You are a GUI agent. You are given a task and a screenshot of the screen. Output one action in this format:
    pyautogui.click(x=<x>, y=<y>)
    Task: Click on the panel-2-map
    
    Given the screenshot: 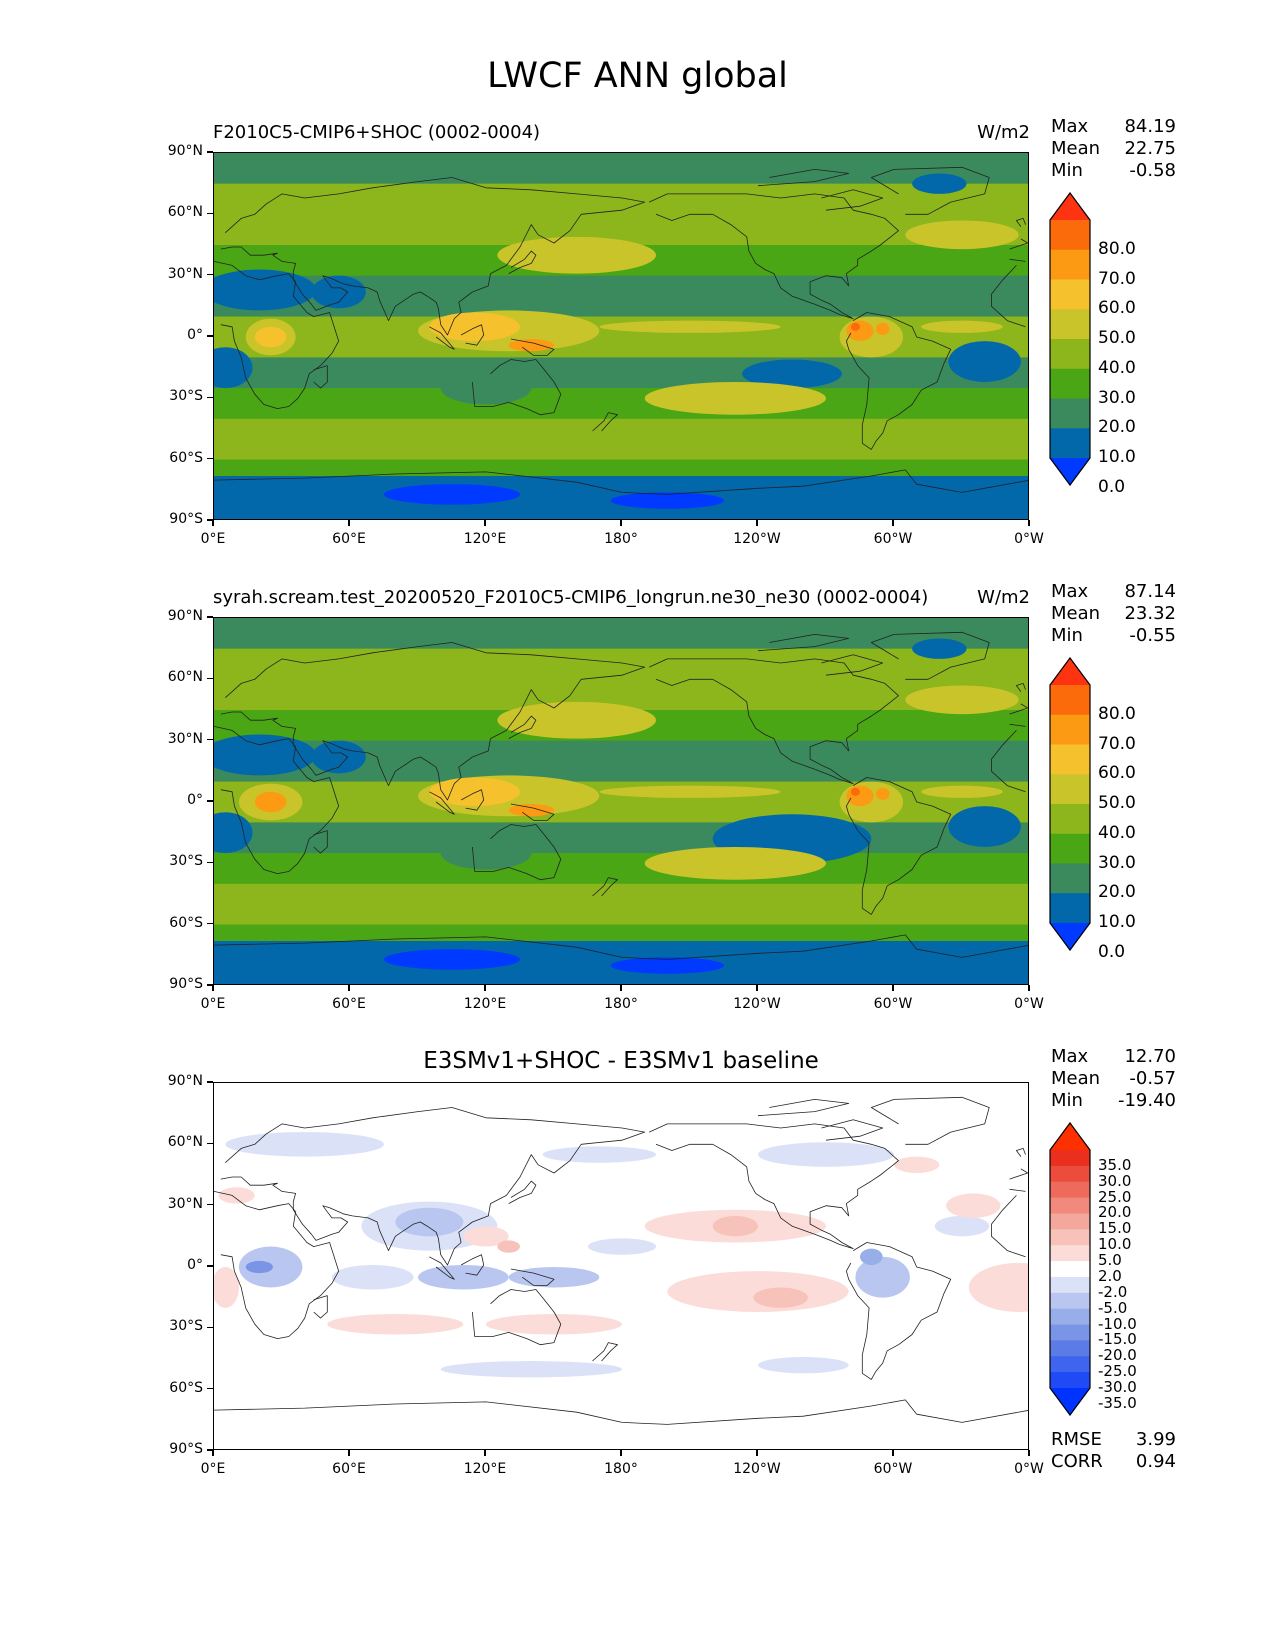 What is the action you would take?
    pyautogui.click(x=621, y=801)
    